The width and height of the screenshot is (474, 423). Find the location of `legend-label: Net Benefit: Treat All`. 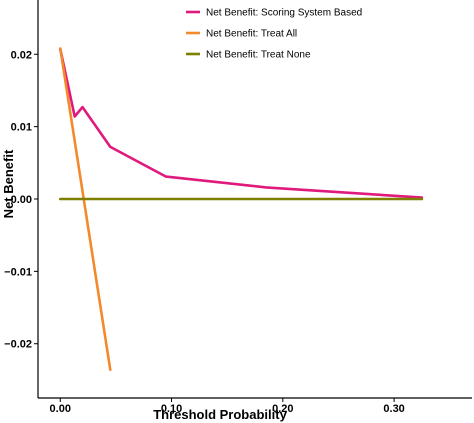

legend-label: Net Benefit: Treat All is located at coordinates (251, 34).